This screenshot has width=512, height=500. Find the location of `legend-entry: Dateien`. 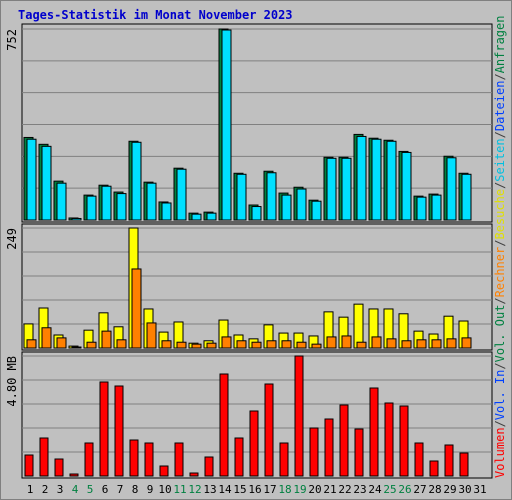

legend-entry: Dateien is located at coordinates (500, 106).